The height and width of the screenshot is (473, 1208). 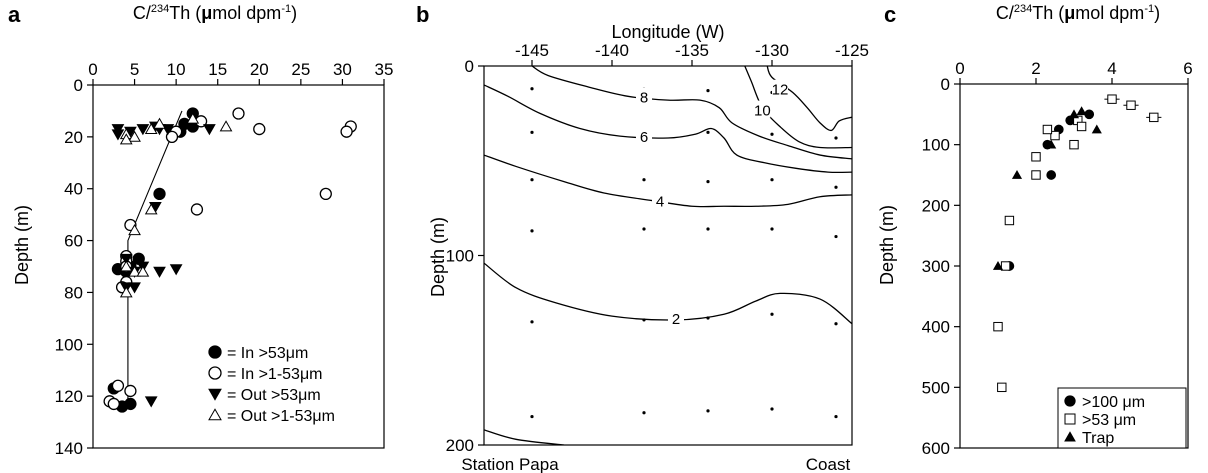 I want to click on panel-a-y-tick-label: 40, so click(x=73, y=189).